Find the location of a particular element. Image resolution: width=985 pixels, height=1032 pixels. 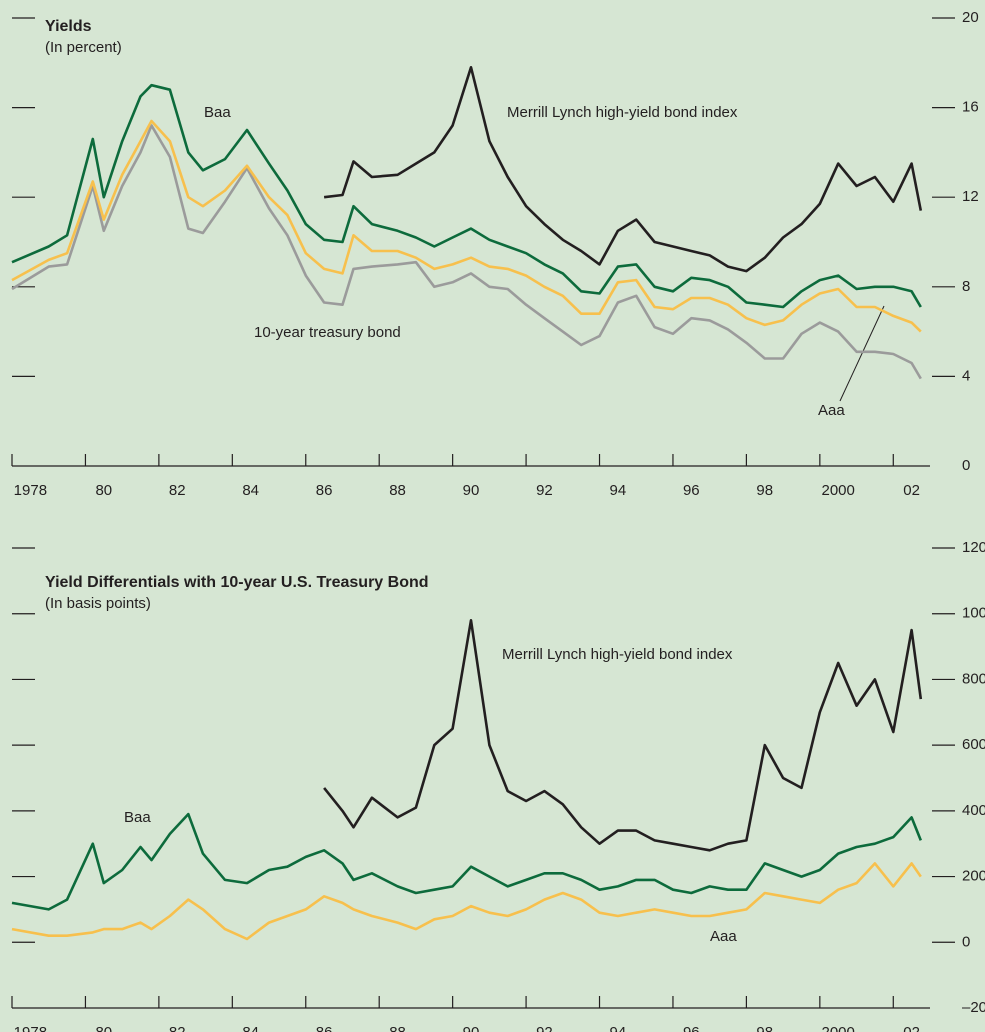

chart-title: Yields is located at coordinates (68, 26).